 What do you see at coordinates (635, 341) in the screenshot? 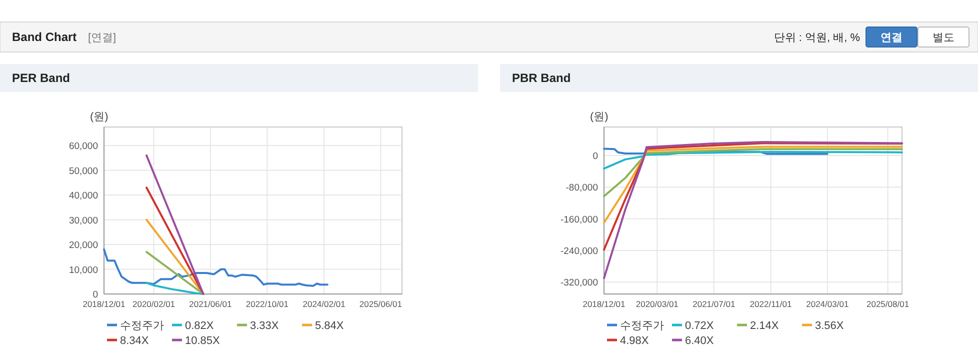
I see `legend-label: 4.98X` at bounding box center [635, 341].